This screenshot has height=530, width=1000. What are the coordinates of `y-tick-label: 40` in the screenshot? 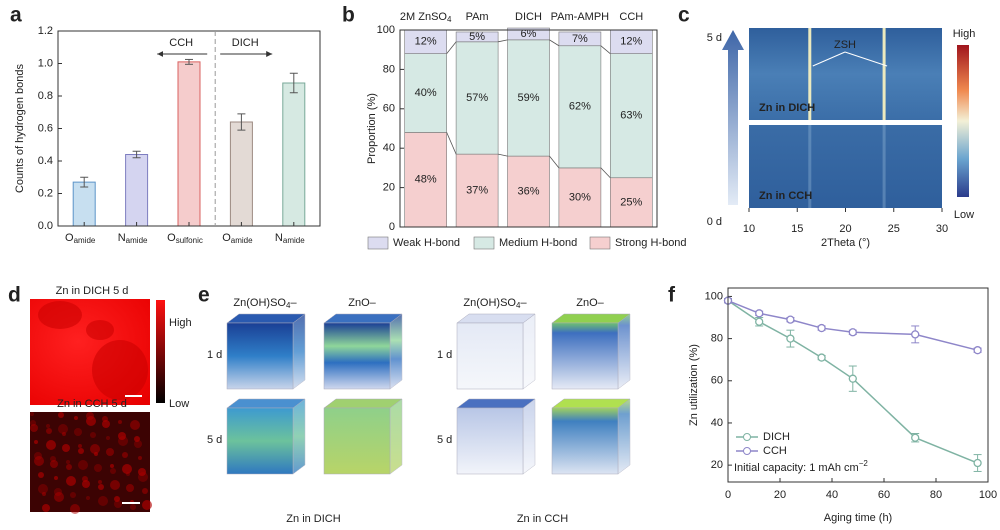 It's located at (717, 423).